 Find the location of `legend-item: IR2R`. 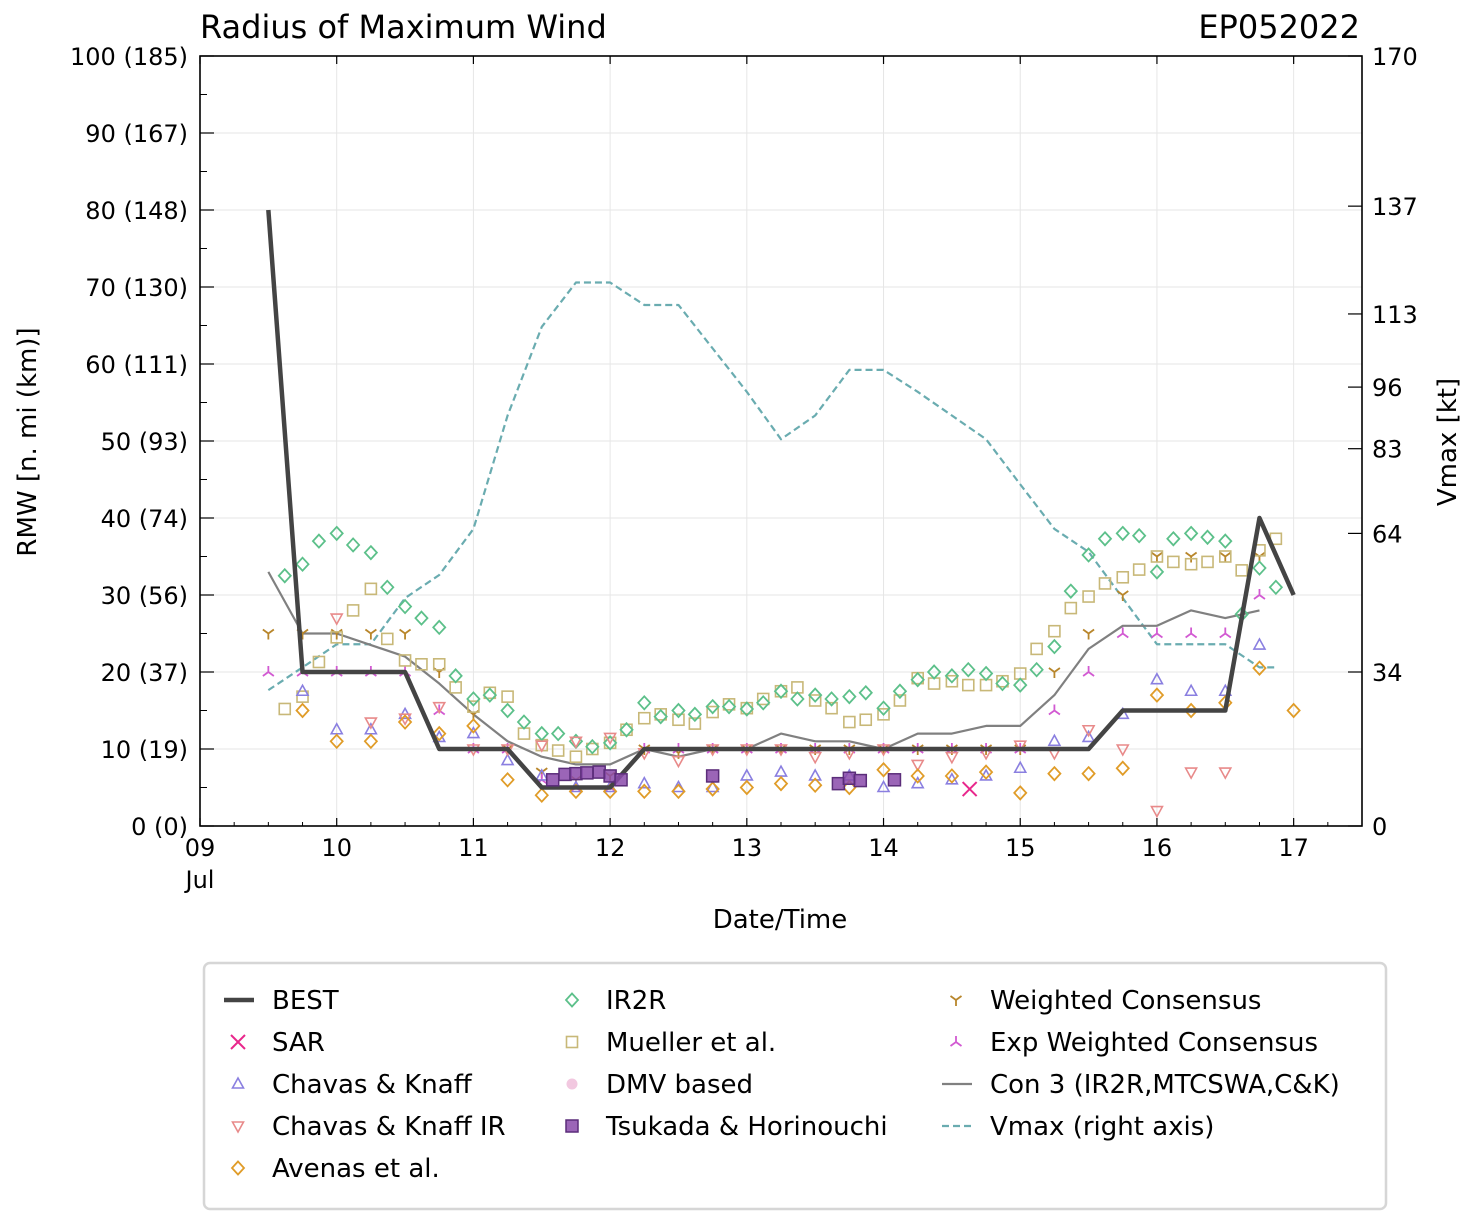

legend-item: IR2R is located at coordinates (615, 1001).